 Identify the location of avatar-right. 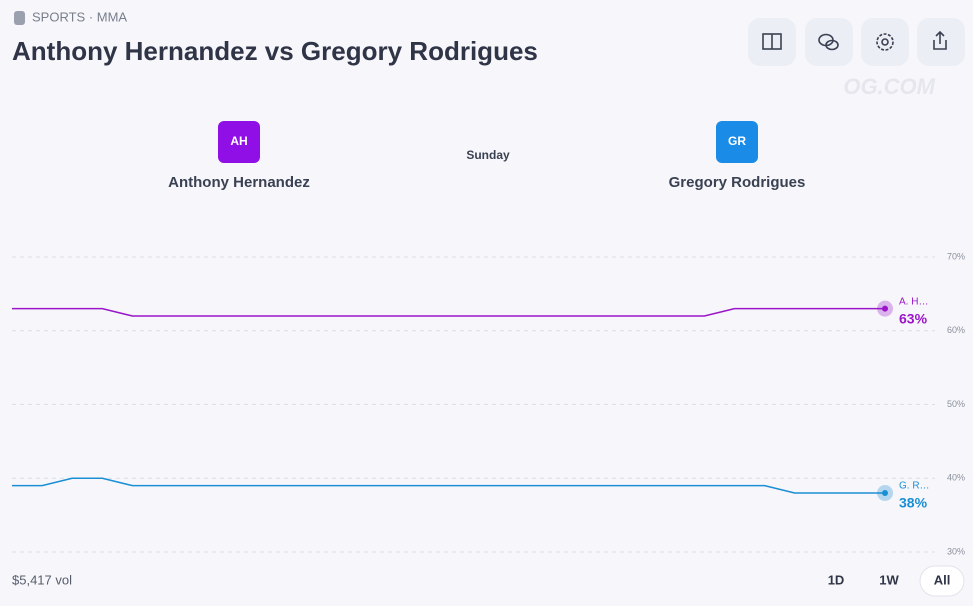
(737, 142).